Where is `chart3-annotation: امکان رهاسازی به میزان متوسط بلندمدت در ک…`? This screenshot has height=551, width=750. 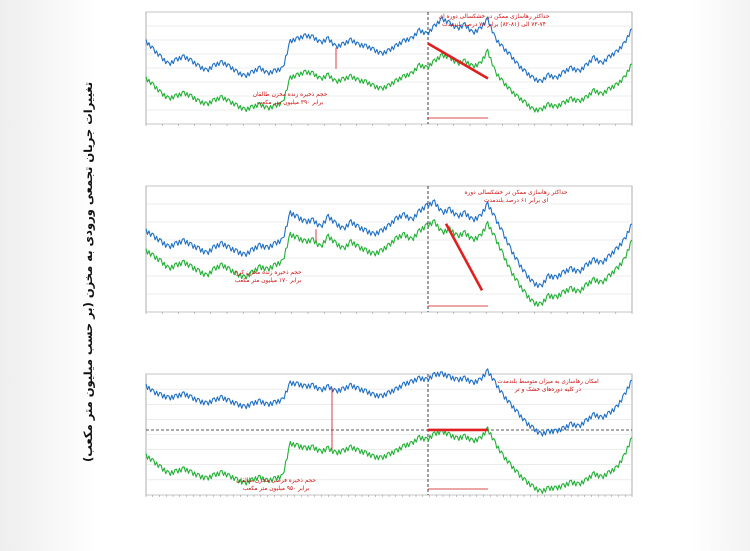 chart3-annotation: امکان رهاسازی به میزان متوسط بلندمدت در ک… is located at coordinates (548, 385).